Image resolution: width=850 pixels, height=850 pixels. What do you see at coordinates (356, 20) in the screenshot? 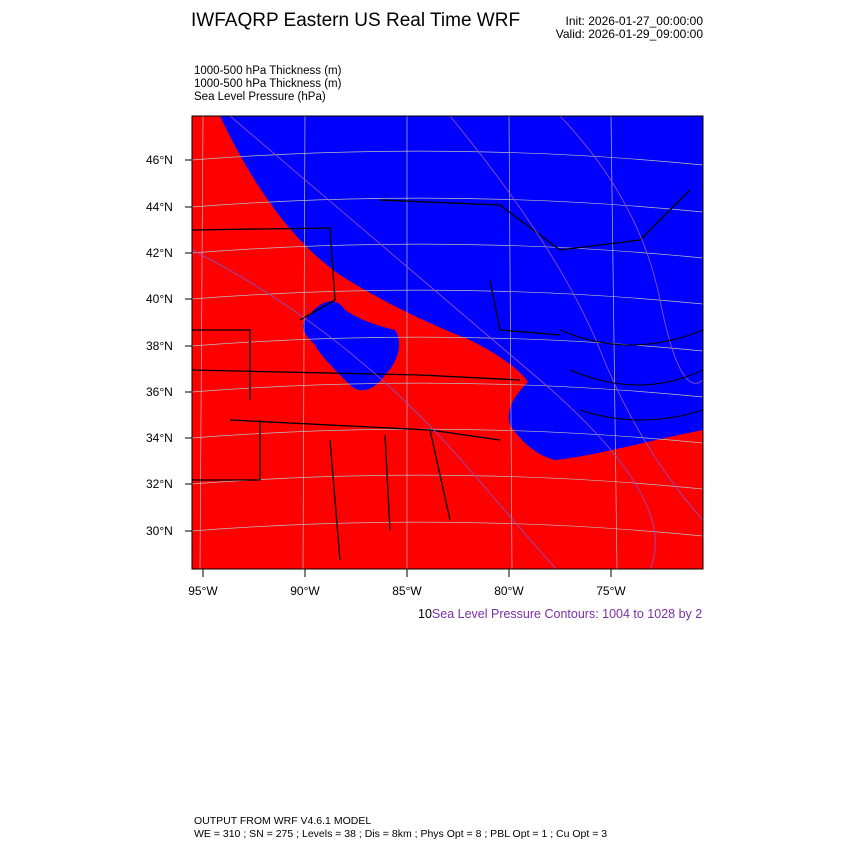
I see `plot-title: IWFAQRP Eastern US Real Time WRF` at bounding box center [356, 20].